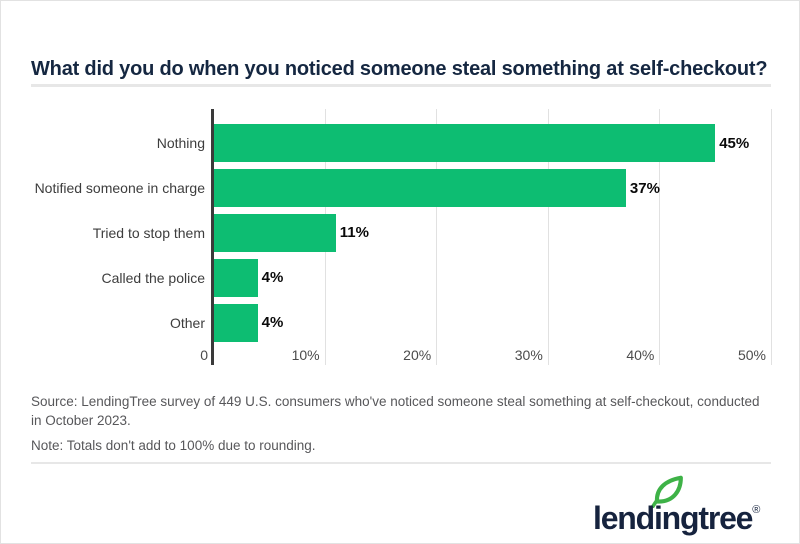 Image resolution: width=800 pixels, height=544 pixels. I want to click on registered-trademark: ®, so click(756, 510).